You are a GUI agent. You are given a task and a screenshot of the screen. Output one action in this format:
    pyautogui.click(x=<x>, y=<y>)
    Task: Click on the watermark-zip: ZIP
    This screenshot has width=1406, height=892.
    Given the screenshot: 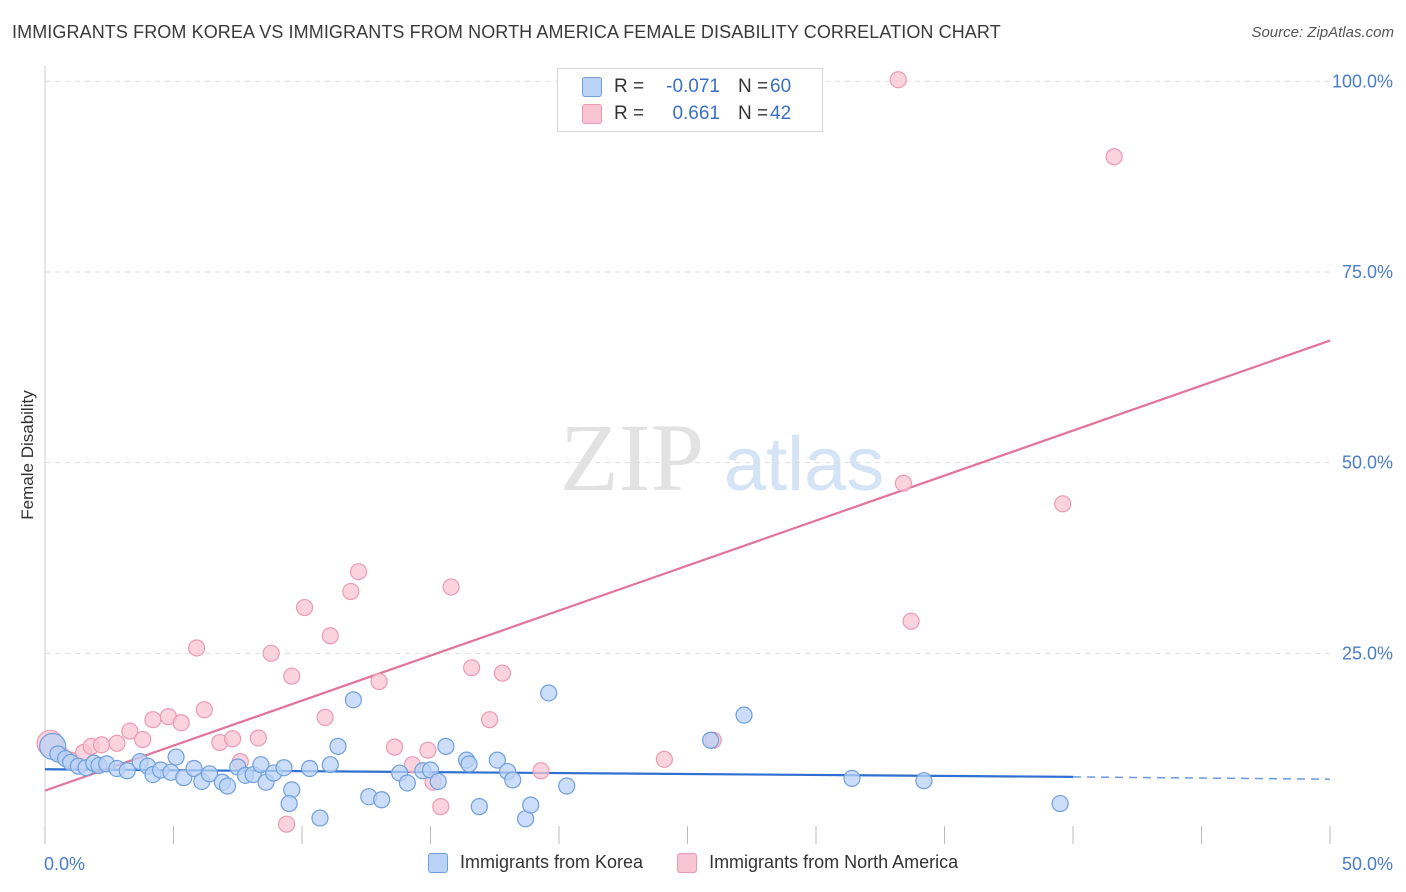 What is the action you would take?
    pyautogui.click(x=632, y=457)
    